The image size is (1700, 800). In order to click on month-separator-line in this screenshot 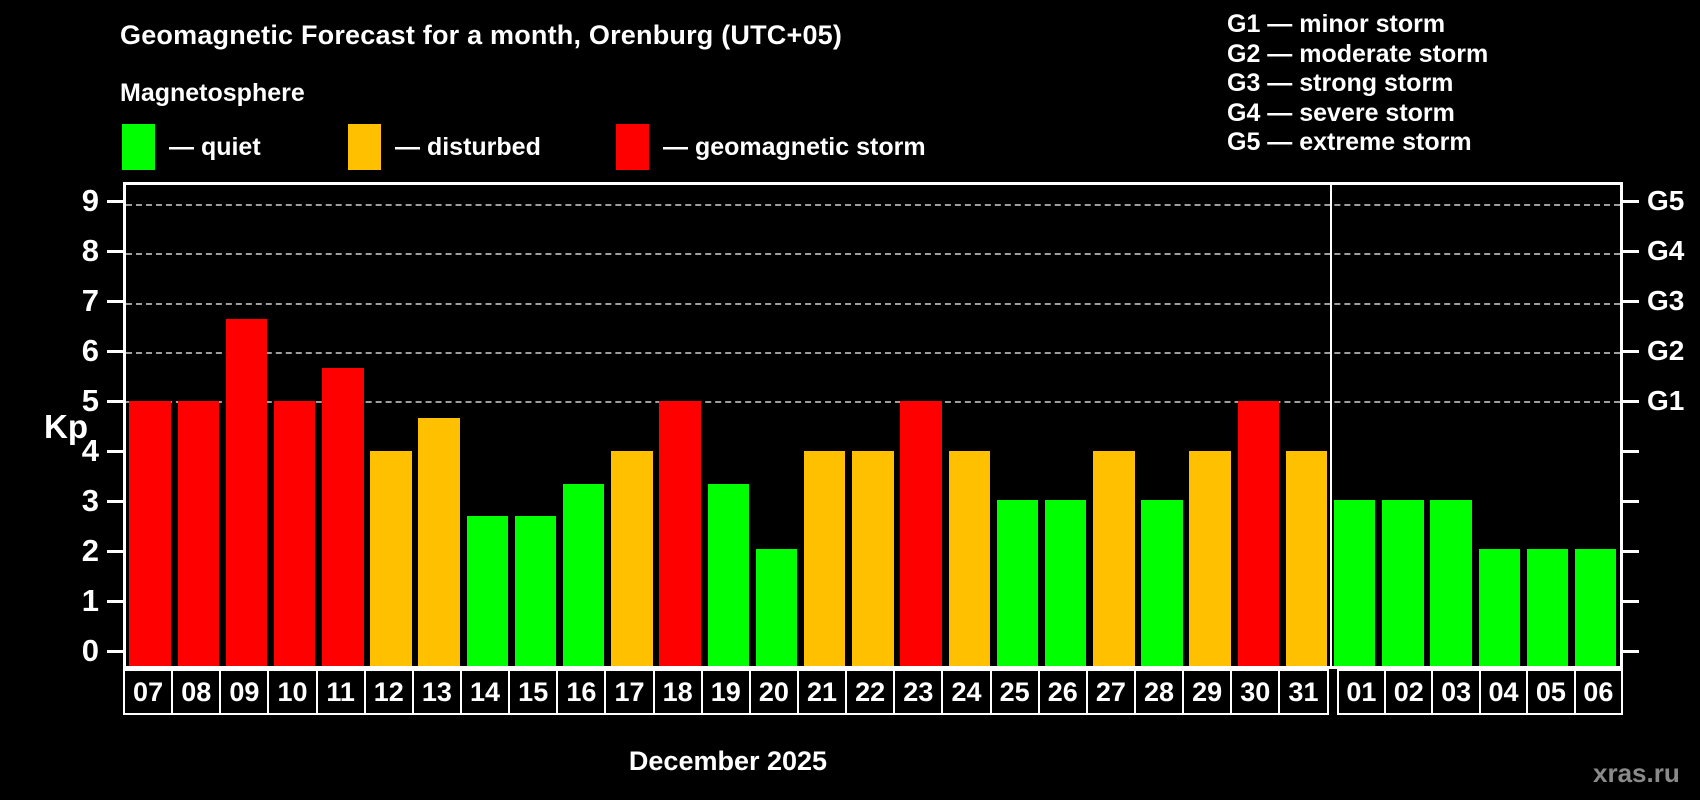, I will do `click(1330, 425)`.